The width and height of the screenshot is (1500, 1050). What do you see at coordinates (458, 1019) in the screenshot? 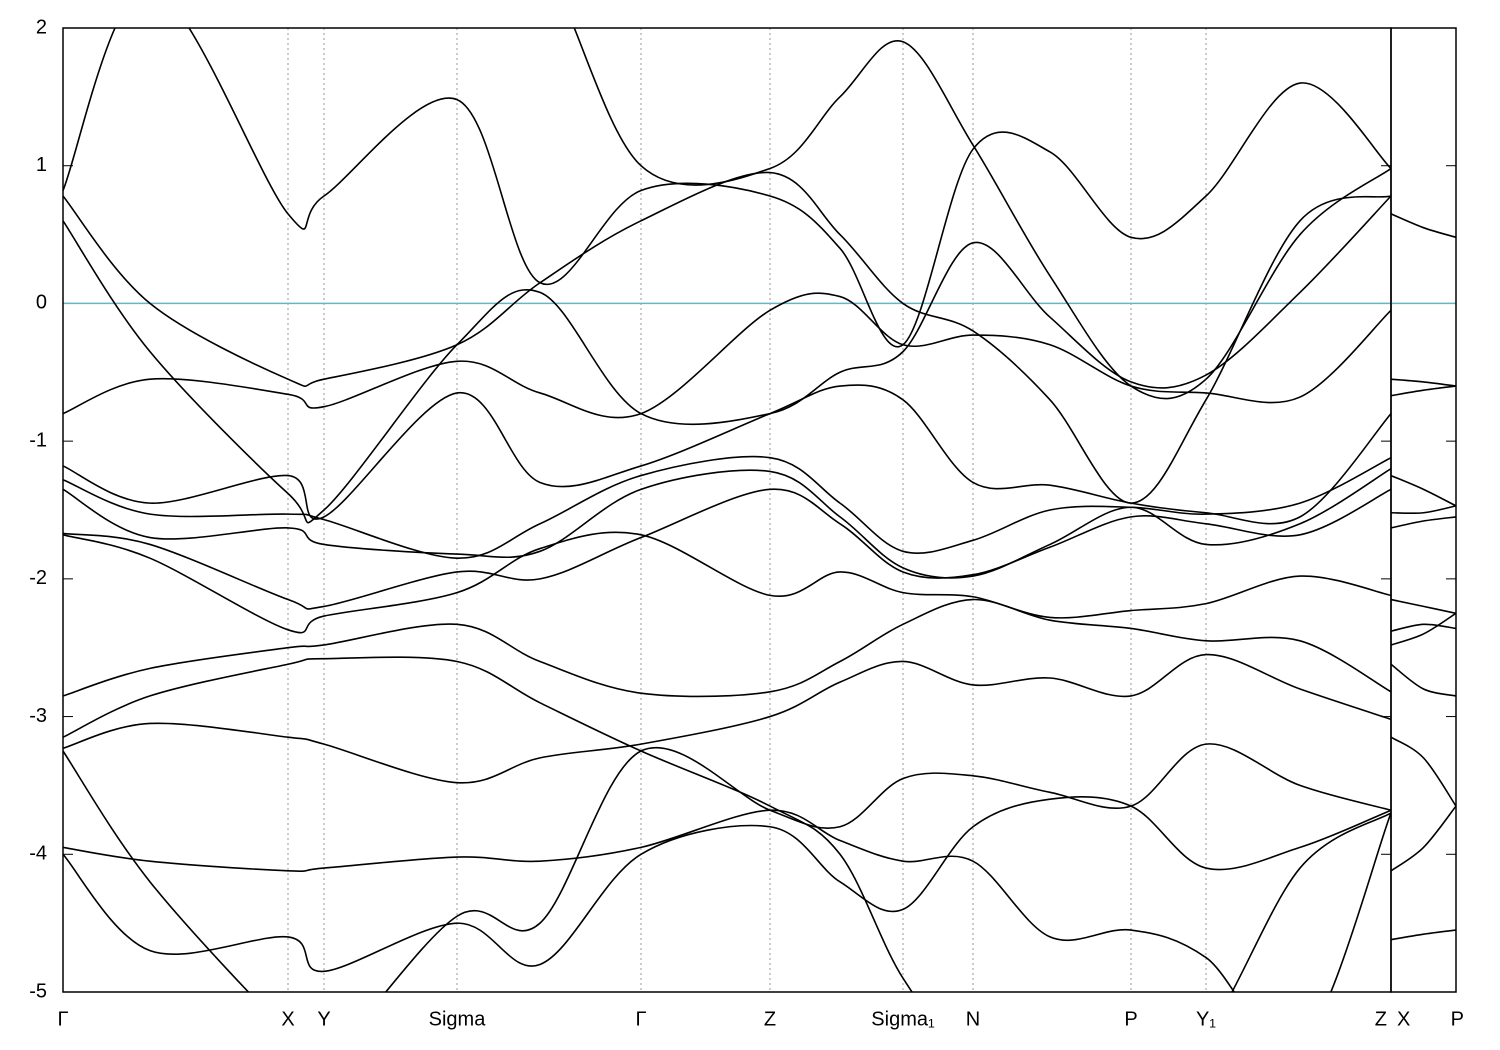
I see `x-tick-label: Sigma` at bounding box center [458, 1019].